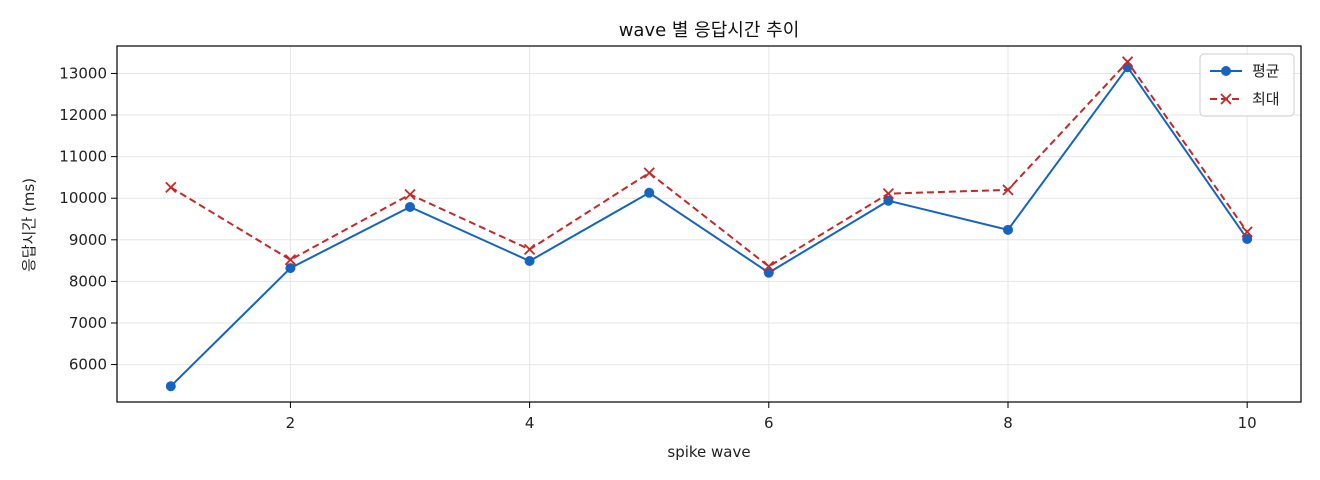 This screenshot has width=1320, height=480. I want to click on y-tick-label: 8000, so click(88, 281).